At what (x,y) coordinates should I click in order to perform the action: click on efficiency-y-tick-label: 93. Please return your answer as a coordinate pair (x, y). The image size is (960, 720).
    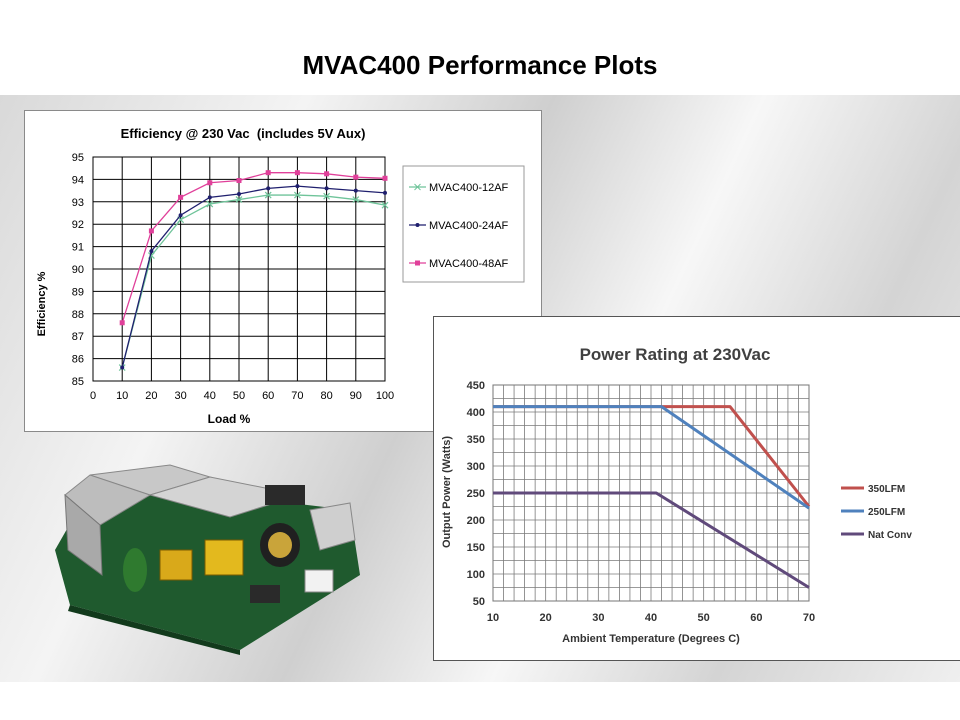
    Looking at the image, I should click on (78, 203).